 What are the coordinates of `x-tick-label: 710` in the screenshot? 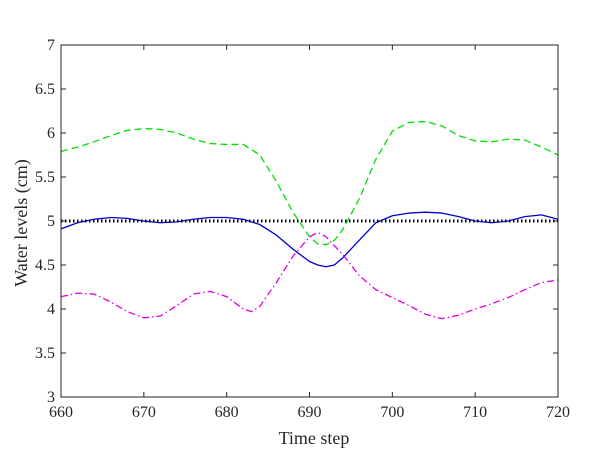 It's located at (475, 412).